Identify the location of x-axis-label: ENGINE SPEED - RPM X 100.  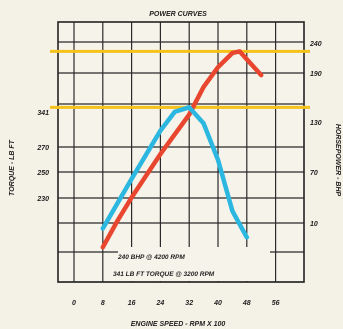
(178, 324).